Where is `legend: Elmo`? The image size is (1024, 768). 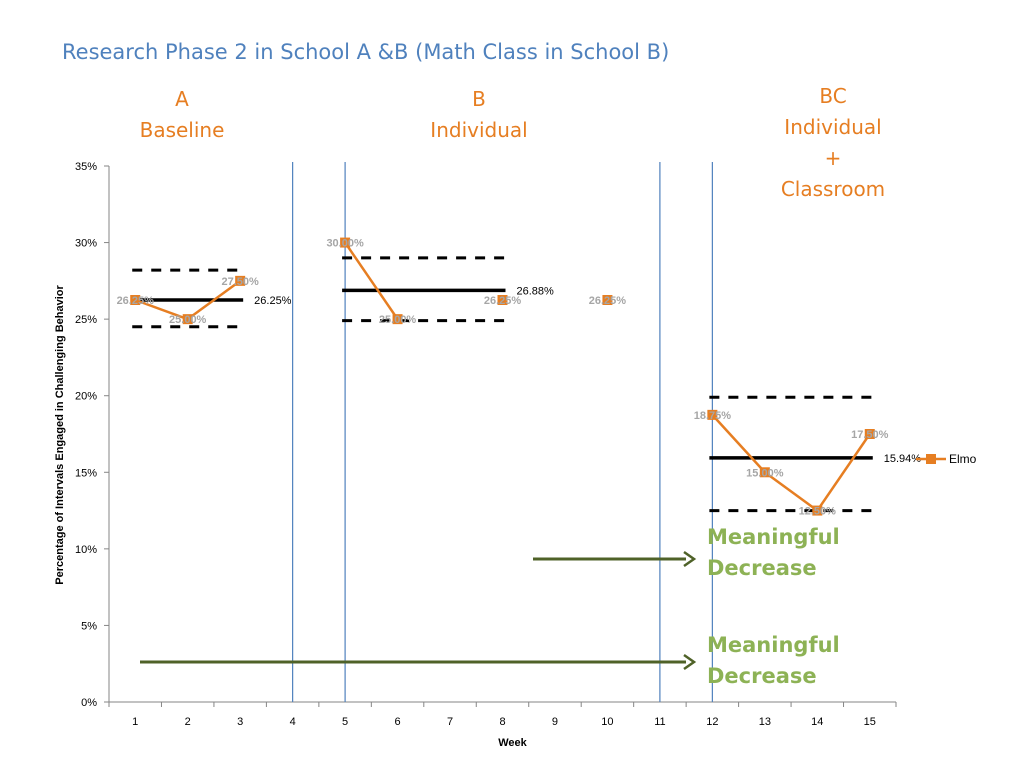
legend: Elmo is located at coordinates (946, 459).